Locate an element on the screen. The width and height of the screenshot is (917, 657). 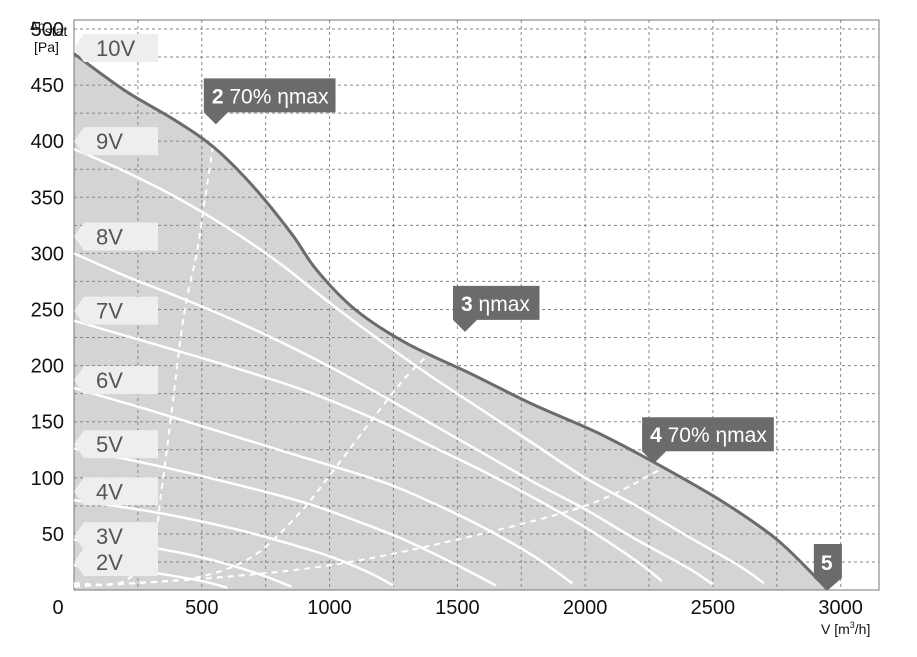
callout-5: 5 is located at coordinates (827, 567).